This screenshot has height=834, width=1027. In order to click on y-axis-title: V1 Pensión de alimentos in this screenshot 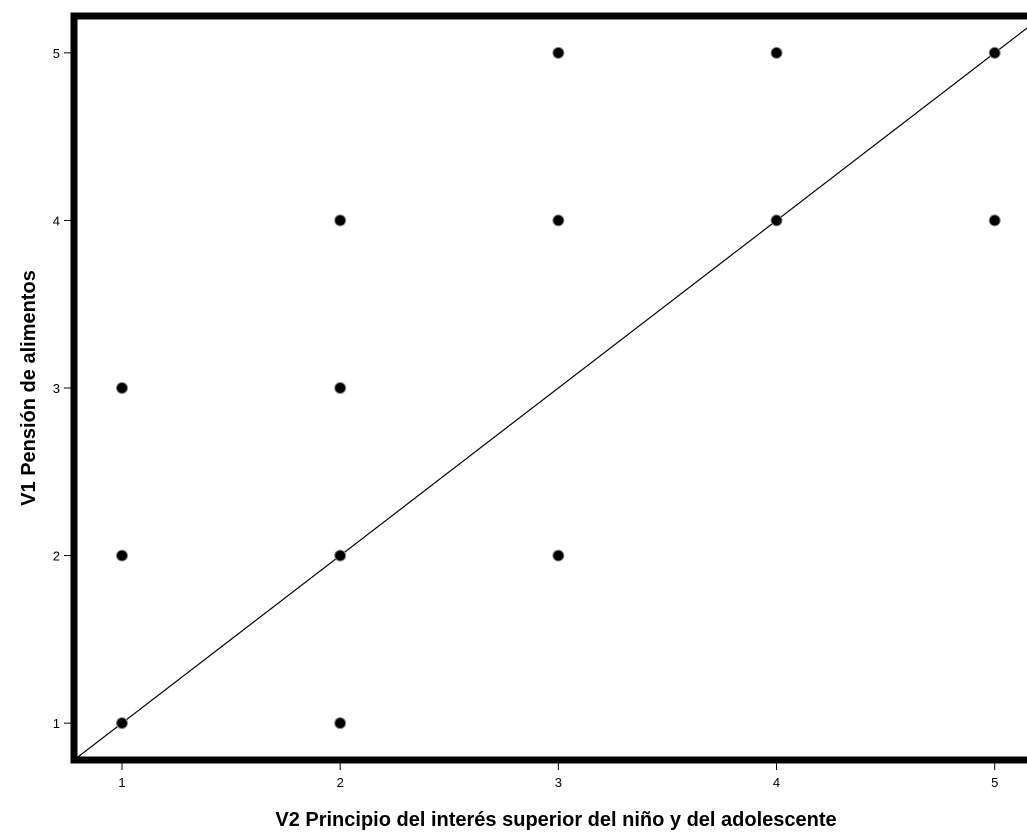, I will do `click(29, 388)`.